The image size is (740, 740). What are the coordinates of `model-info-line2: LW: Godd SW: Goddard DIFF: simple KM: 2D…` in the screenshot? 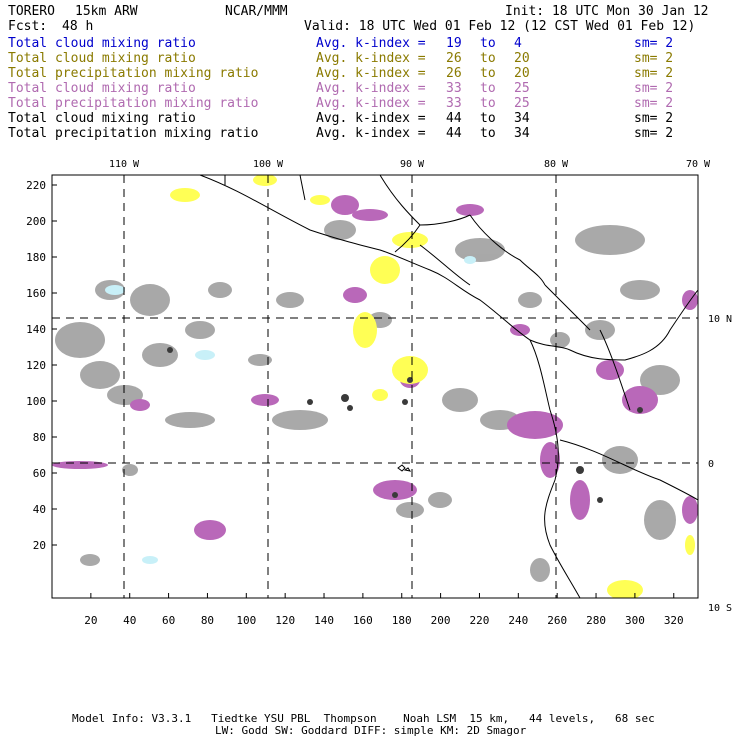 It's located at (371, 730).